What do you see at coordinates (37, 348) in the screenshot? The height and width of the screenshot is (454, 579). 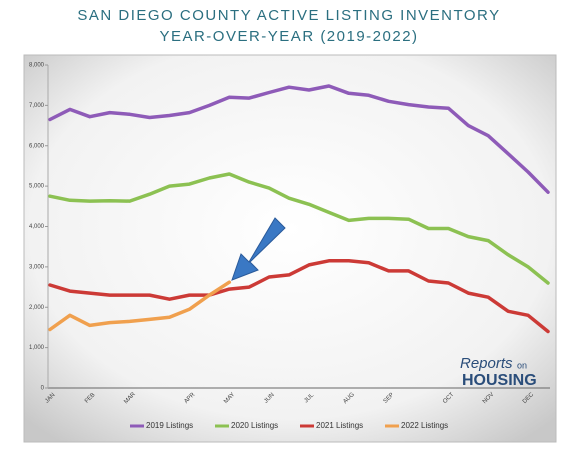 I see `y-tick-label: 1,000` at bounding box center [37, 348].